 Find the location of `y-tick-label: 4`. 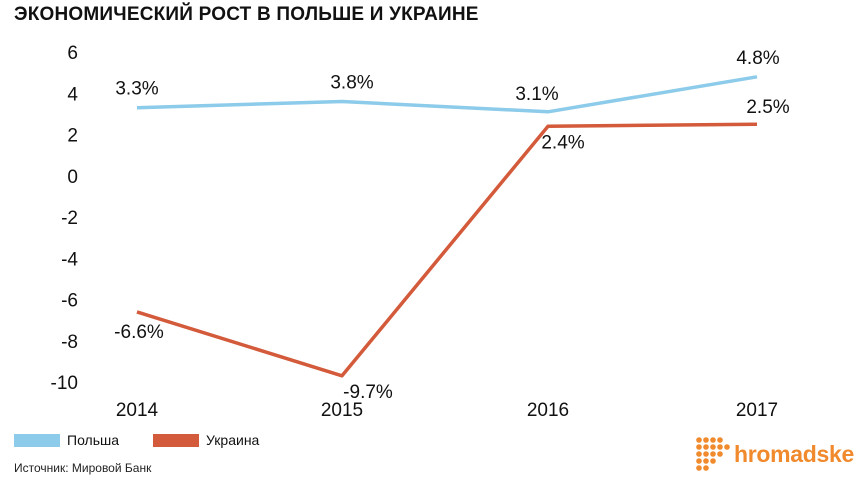

y-tick-label: 4 is located at coordinates (72, 94).